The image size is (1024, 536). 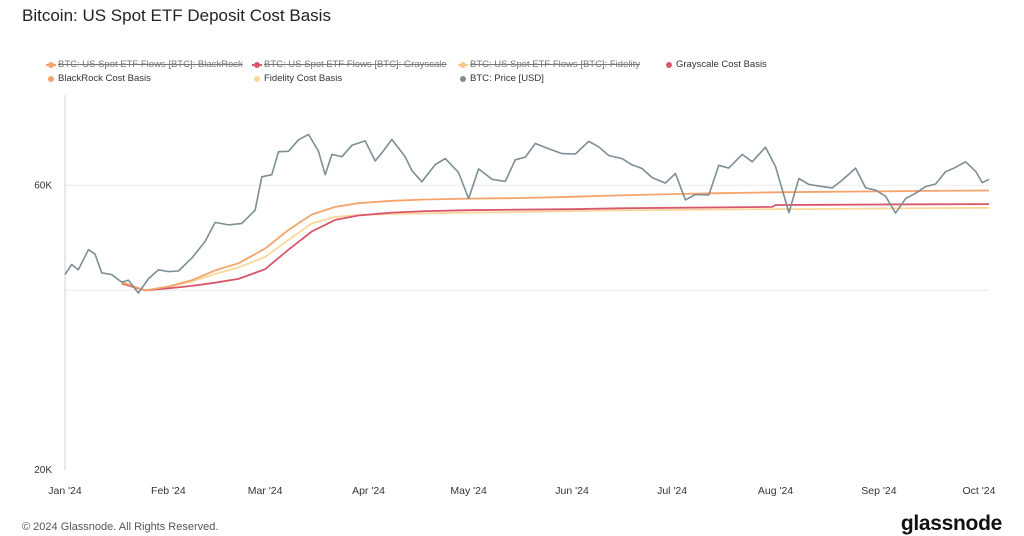 What do you see at coordinates (120, 527) in the screenshot?
I see `copyright-footer: © 2024 Glassnode. All Rights Reserved.` at bounding box center [120, 527].